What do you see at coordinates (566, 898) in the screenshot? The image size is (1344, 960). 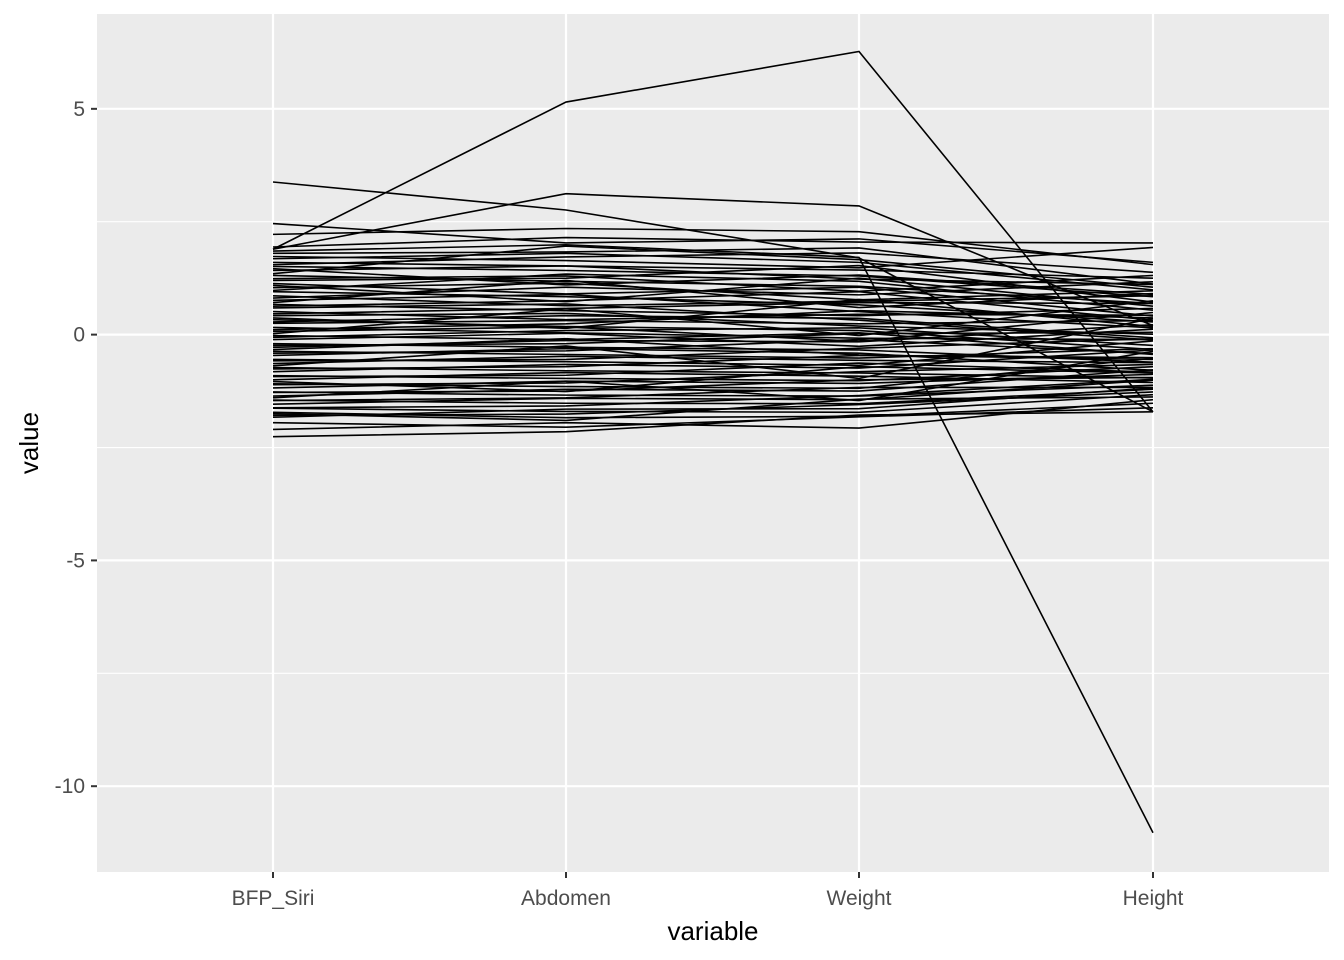 I see `x-tick-label-abdomen: Abdomen` at bounding box center [566, 898].